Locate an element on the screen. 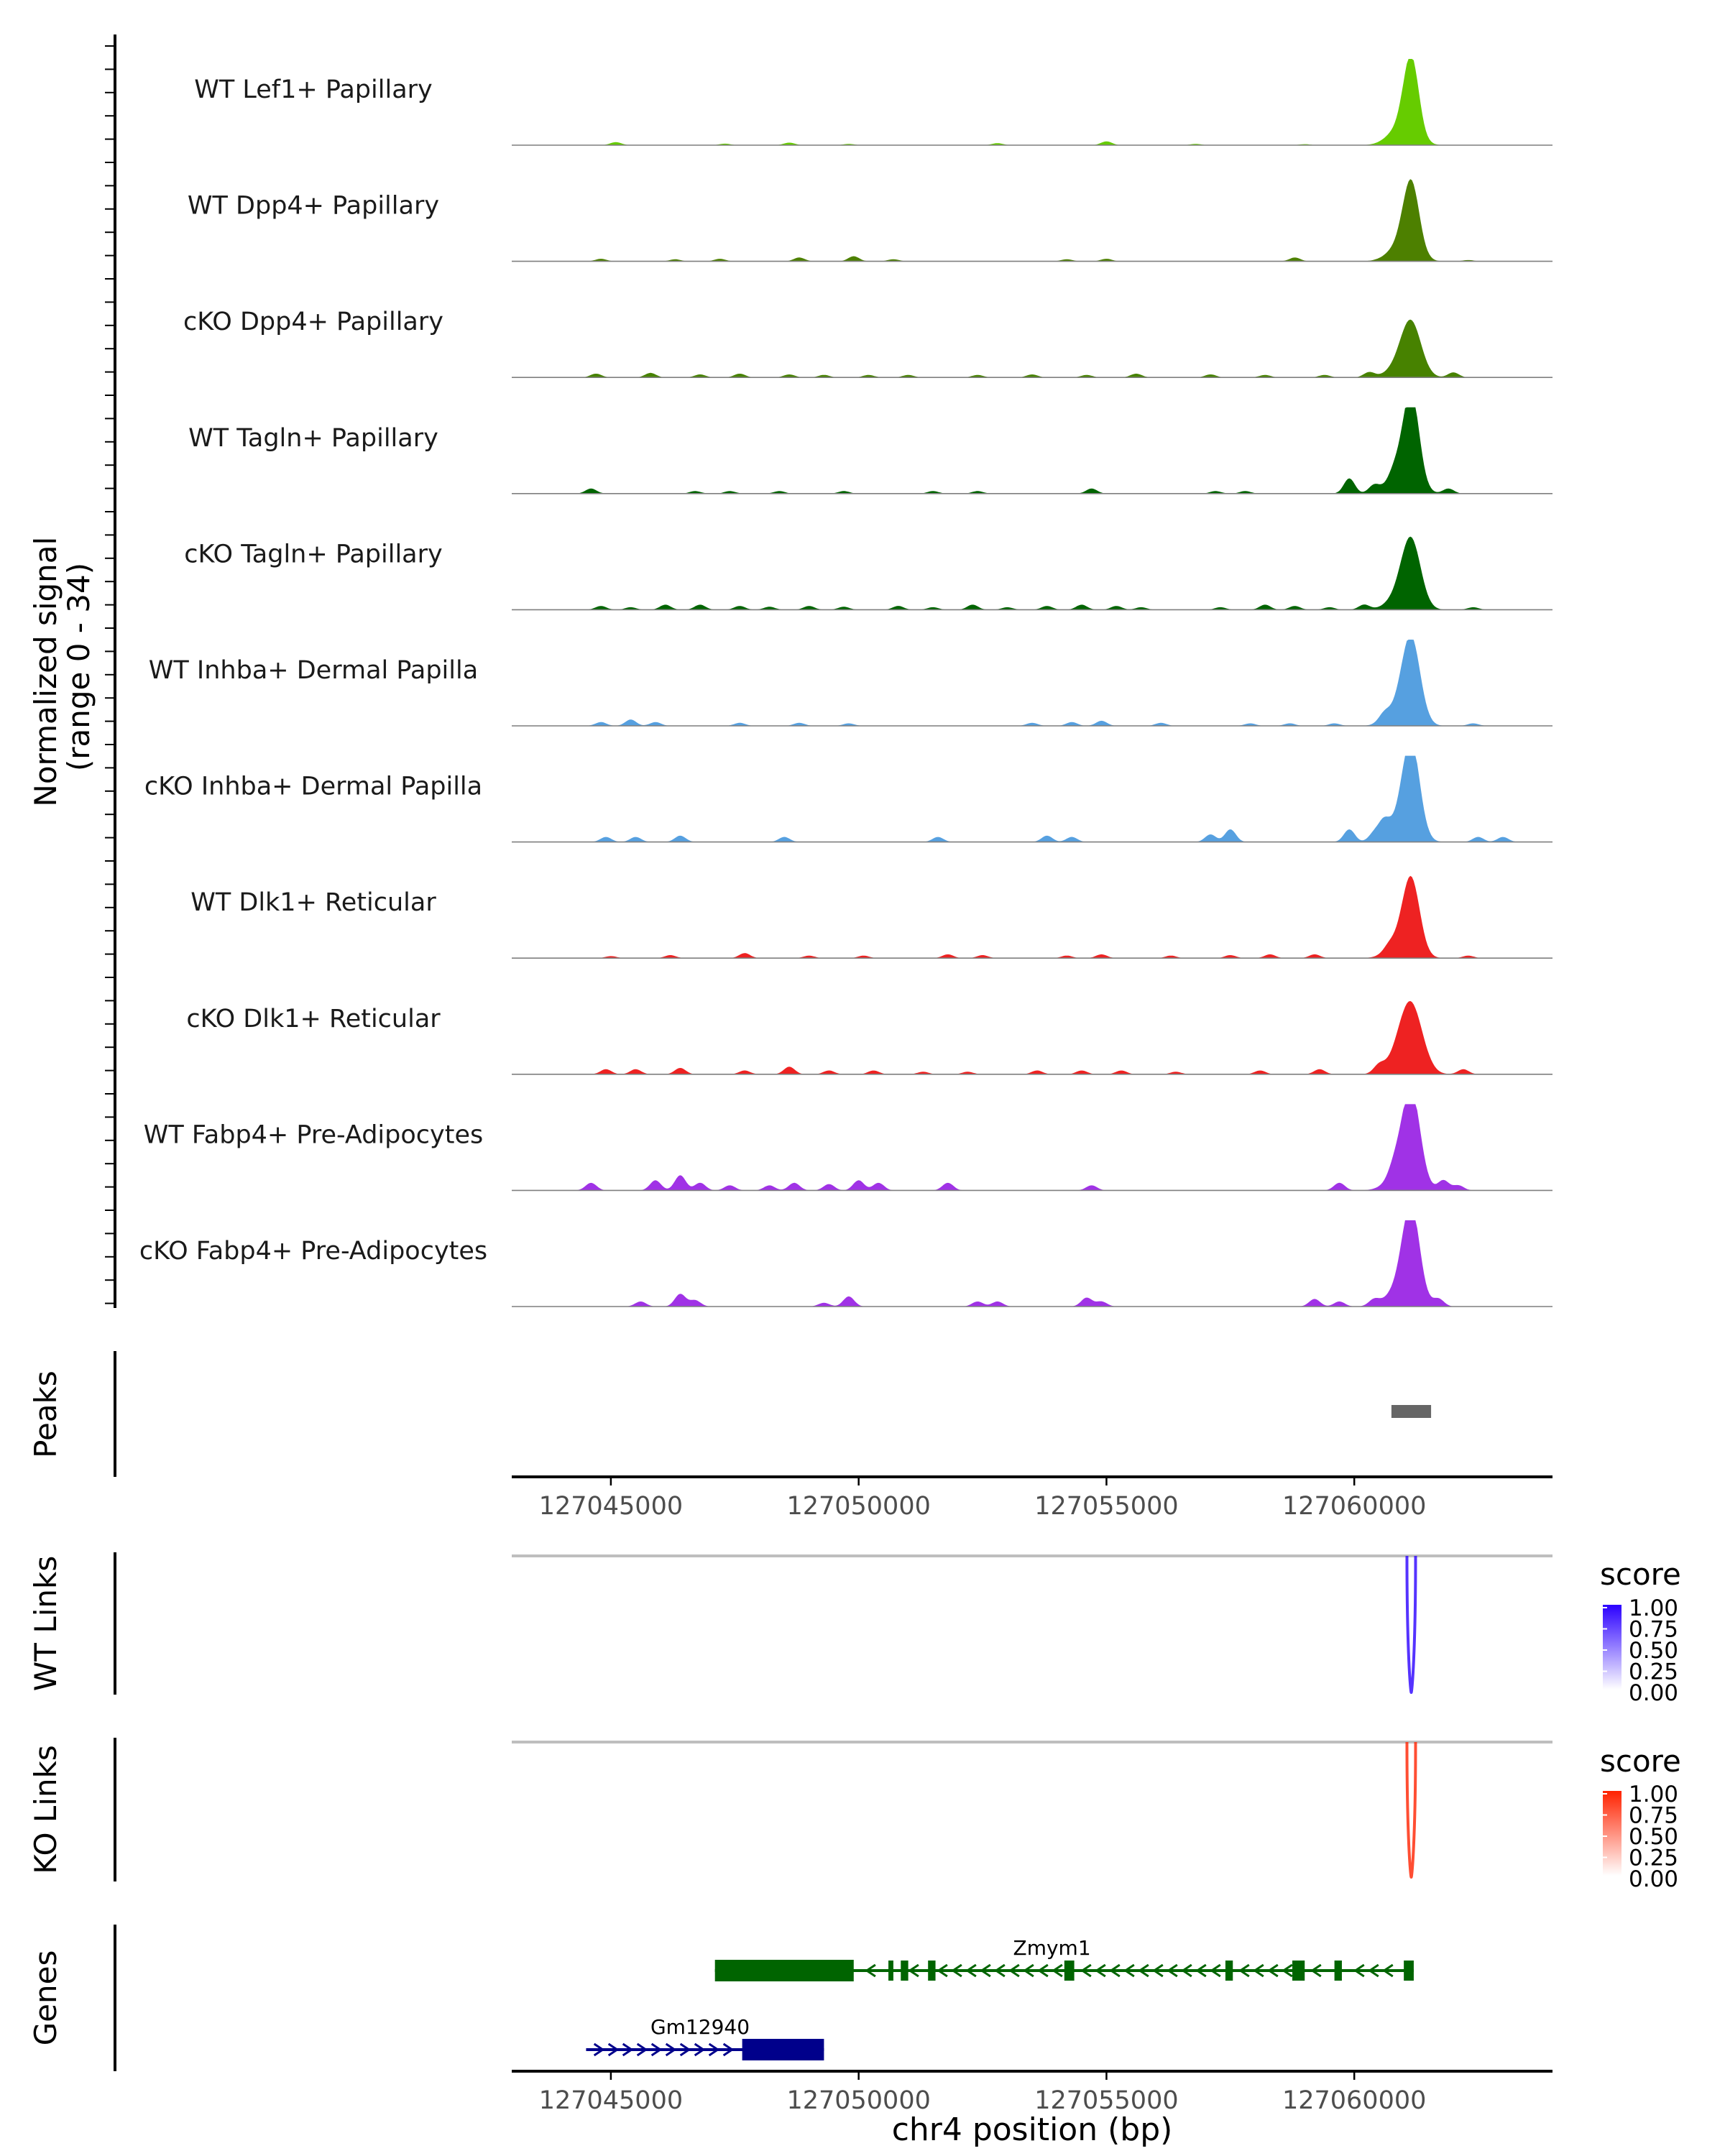 The height and width of the screenshot is (2156, 1725). coverage-track: cKO Dpp4+ Papillary is located at coordinates (867, 343).